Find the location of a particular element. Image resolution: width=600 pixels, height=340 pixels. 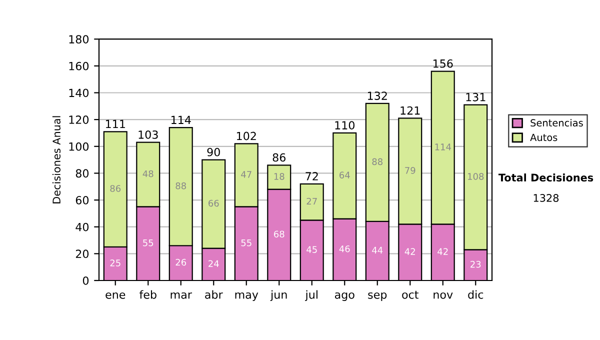

data-label: 26 is located at coordinates (181, 262).